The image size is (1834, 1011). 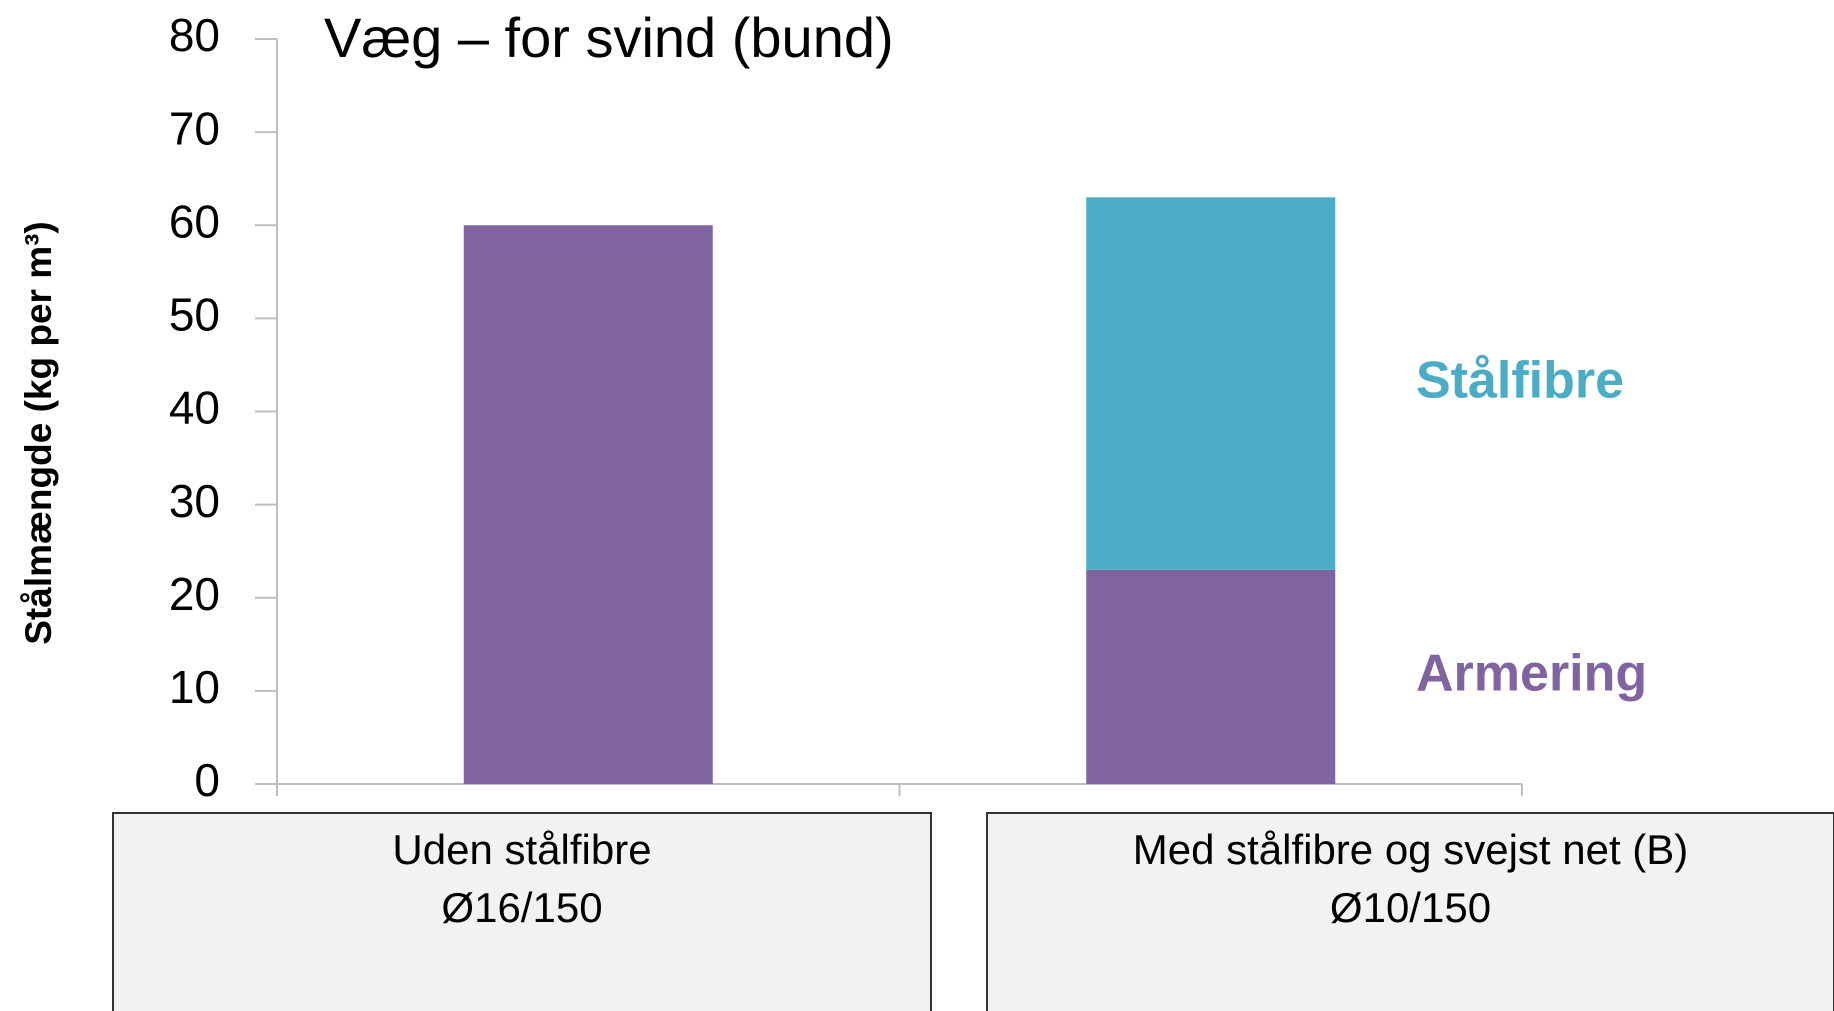 What do you see at coordinates (194, 594) in the screenshot?
I see `y-tick-label: 20` at bounding box center [194, 594].